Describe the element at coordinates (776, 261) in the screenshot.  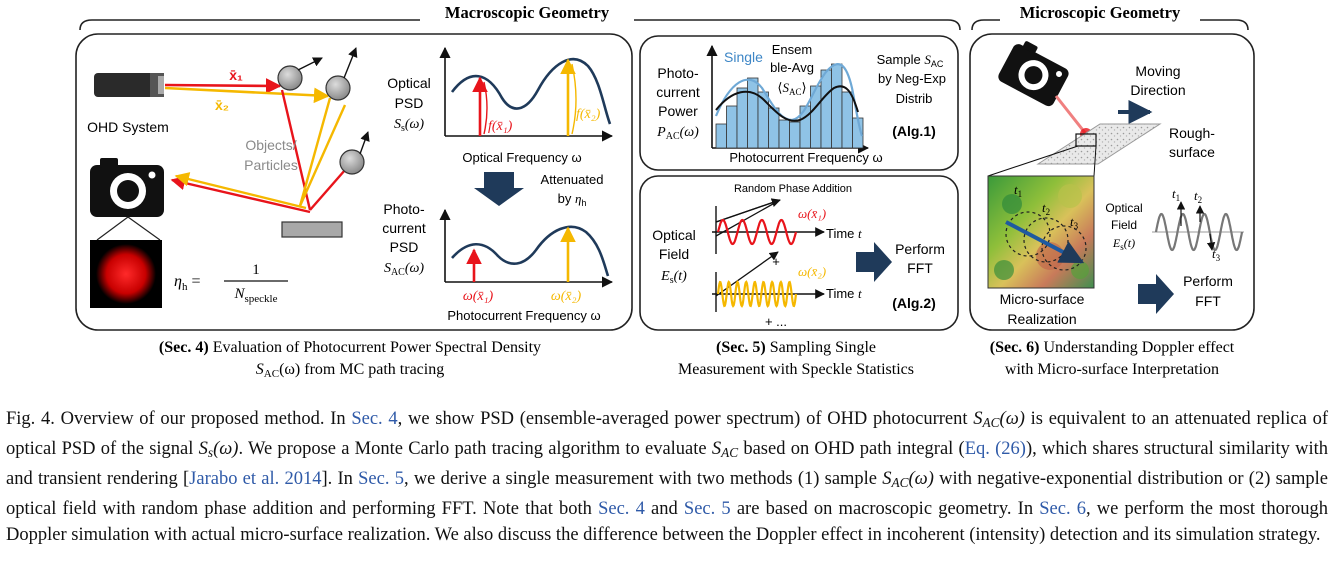
I see `plus-sign: +` at that location.